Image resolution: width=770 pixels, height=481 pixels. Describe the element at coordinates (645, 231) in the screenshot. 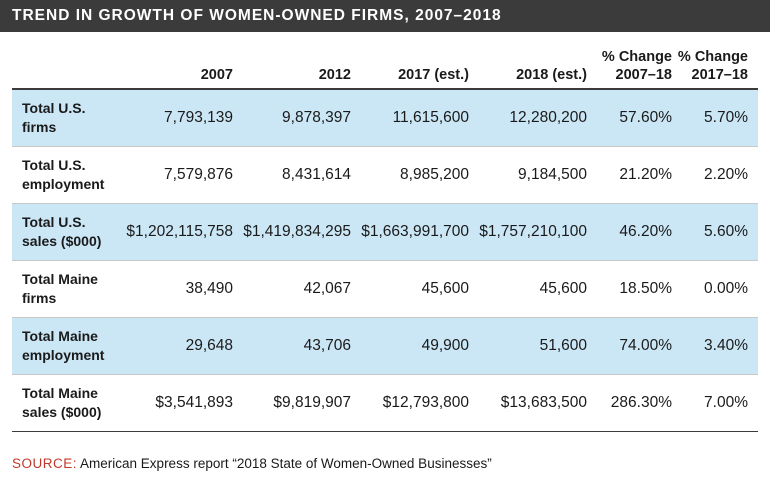

I see `table-cell: 46.20%` at that location.